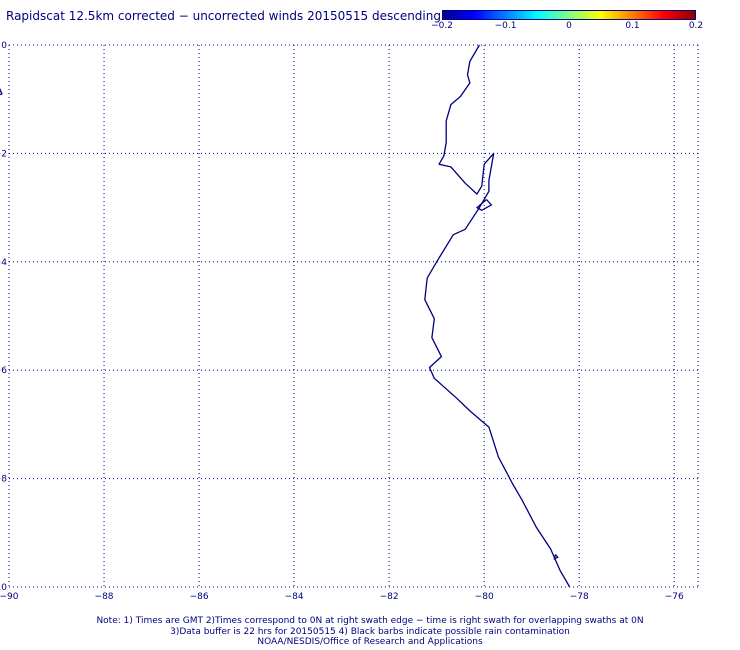 Image resolution: width=740 pixels, height=650 pixels. Describe the element at coordinates (104, 597) in the screenshot. I see `x-tick-label: −88` at that location.